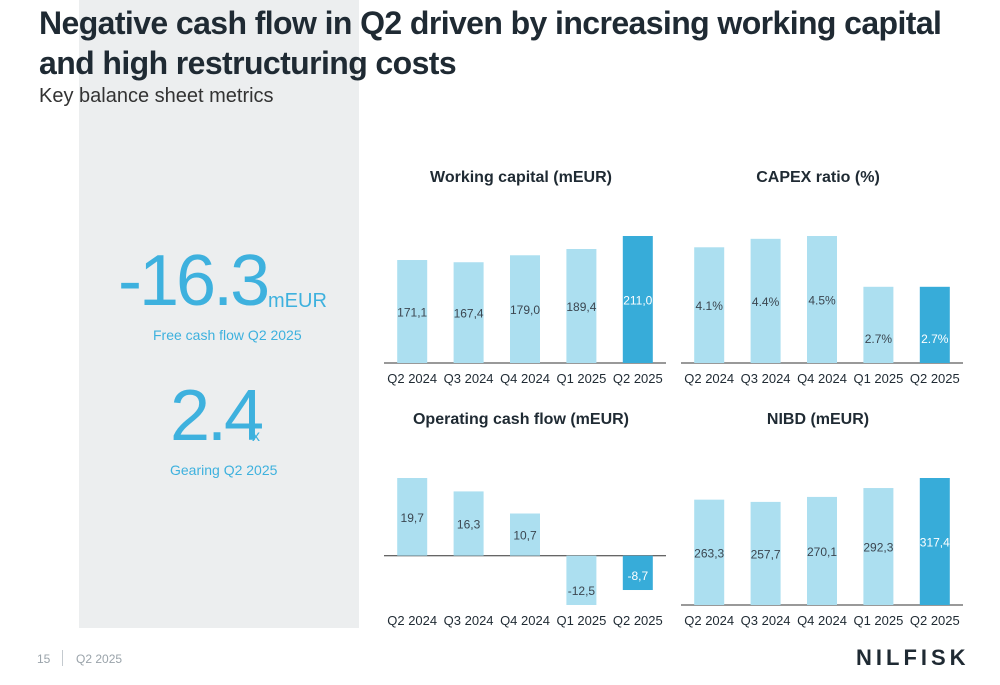 The image size is (1000, 685). What do you see at coordinates (62, 658) in the screenshot?
I see `footer-divider` at bounding box center [62, 658].